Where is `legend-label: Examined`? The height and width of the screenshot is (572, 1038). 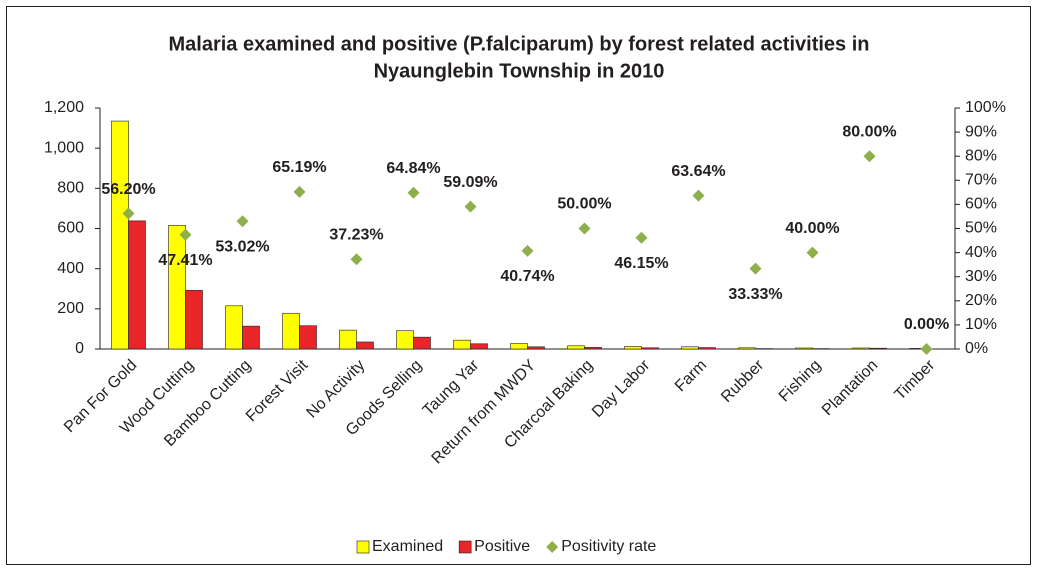
legend-label: Examined is located at coordinates (407, 546).